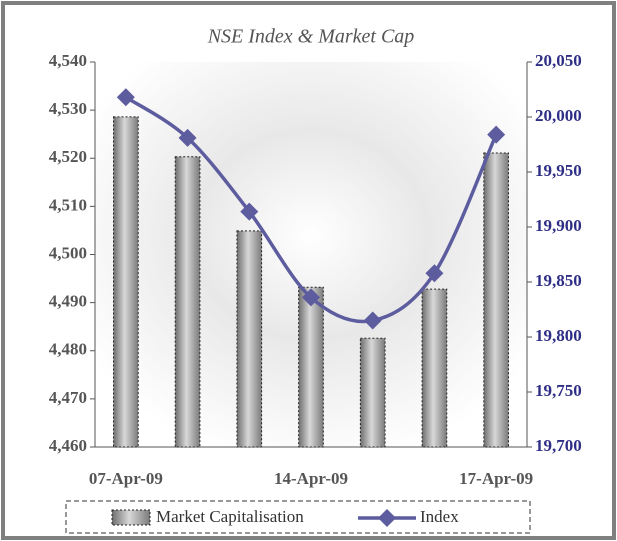 This screenshot has height=541, width=617. I want to click on x-tick-label: 17-Apr-09, so click(496, 478).